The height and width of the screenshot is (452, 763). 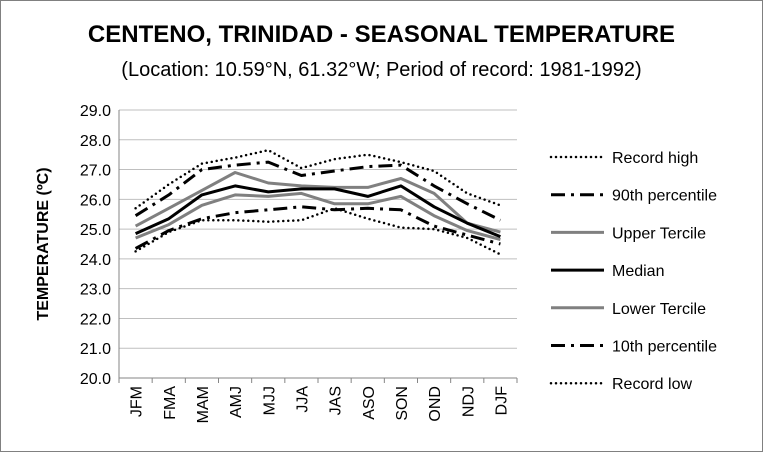 I want to click on y-tick-label: 25.0, so click(x=95, y=230).